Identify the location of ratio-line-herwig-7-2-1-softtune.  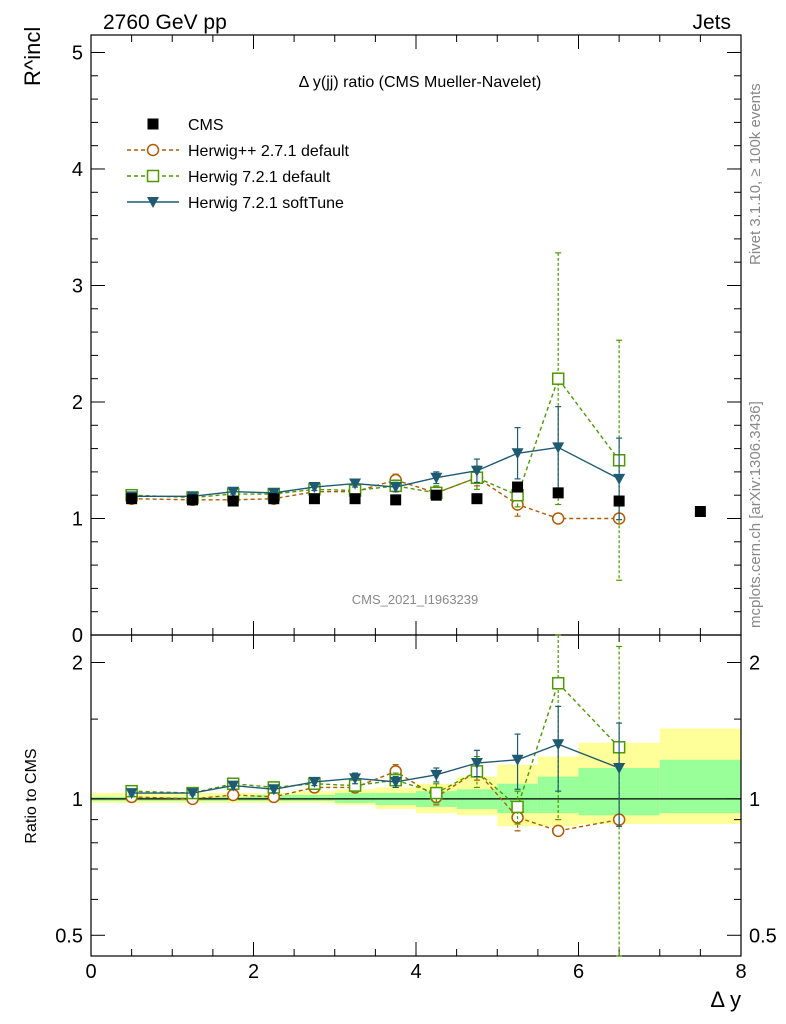
(375, 768).